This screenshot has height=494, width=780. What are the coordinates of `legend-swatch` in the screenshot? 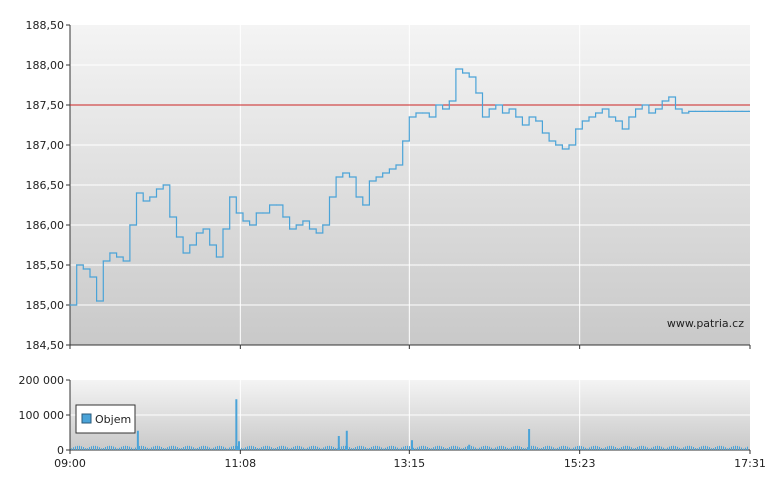 It's located at (86, 418).